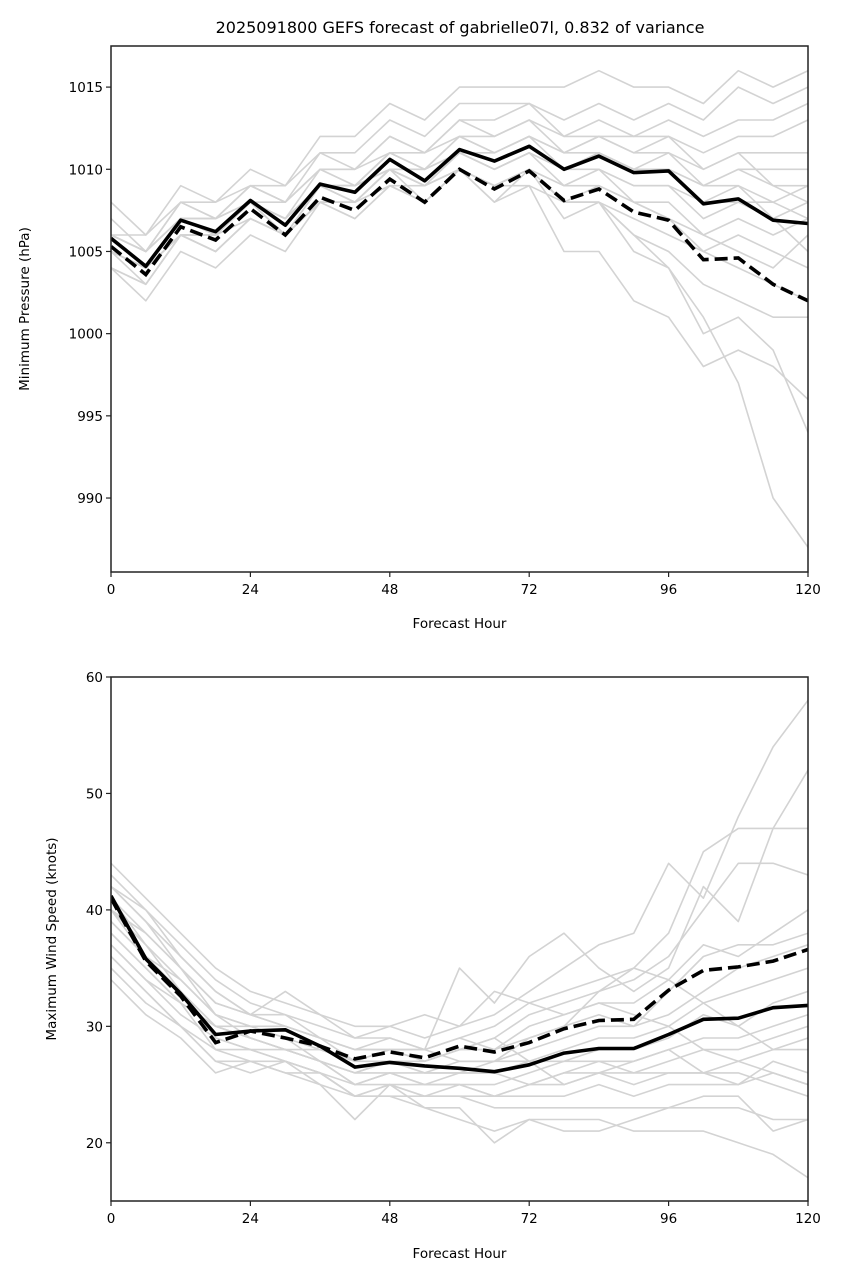  Describe the element at coordinates (389, 1219) in the screenshot. I see `wind-x-tick-label: 48` at that location.